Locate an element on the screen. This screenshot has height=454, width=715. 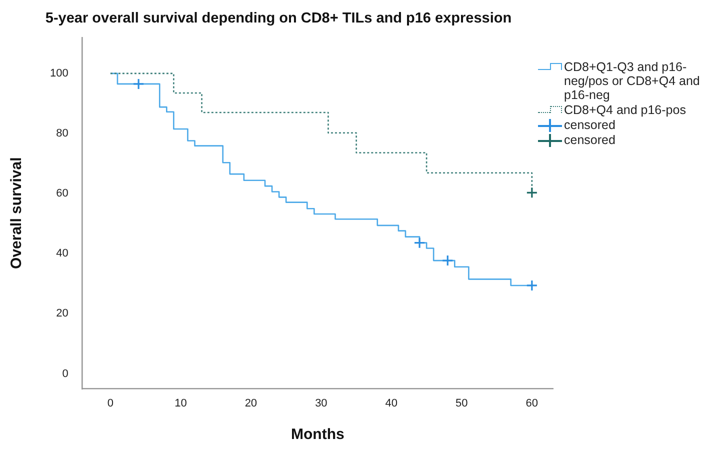
y-tick-label: 80 is located at coordinates (62, 134).